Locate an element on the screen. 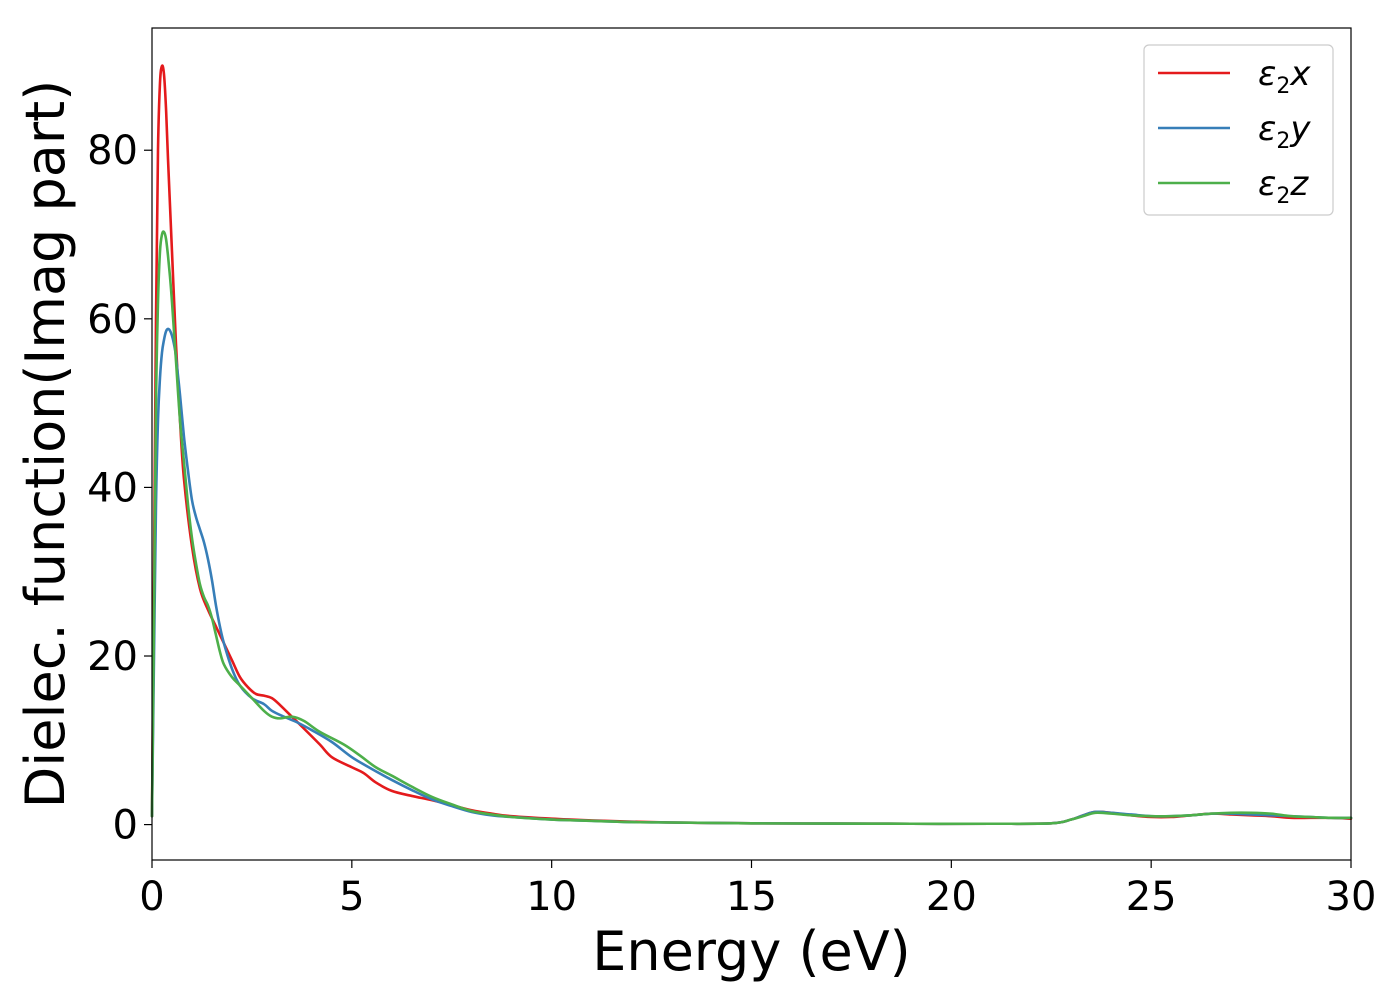  y-tick-label: 40 is located at coordinates (112, 488).